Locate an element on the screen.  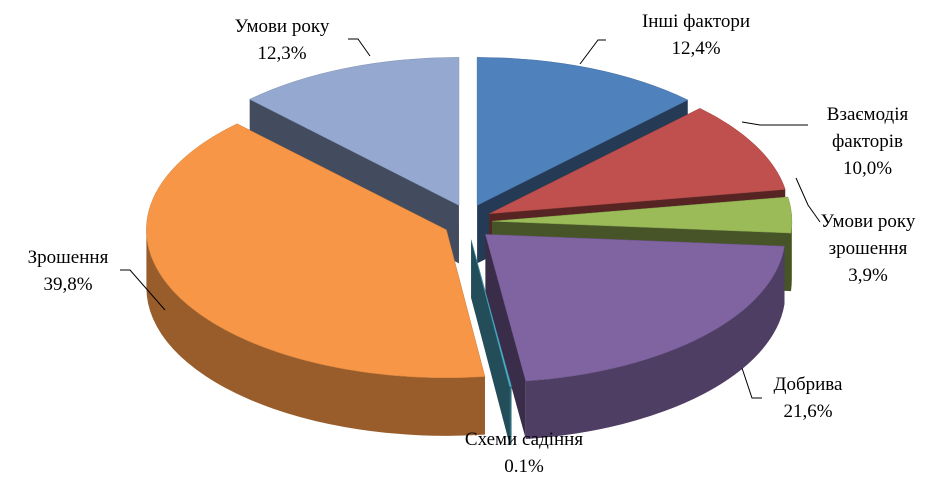
slice-label: Зрошення is located at coordinates (68, 257).